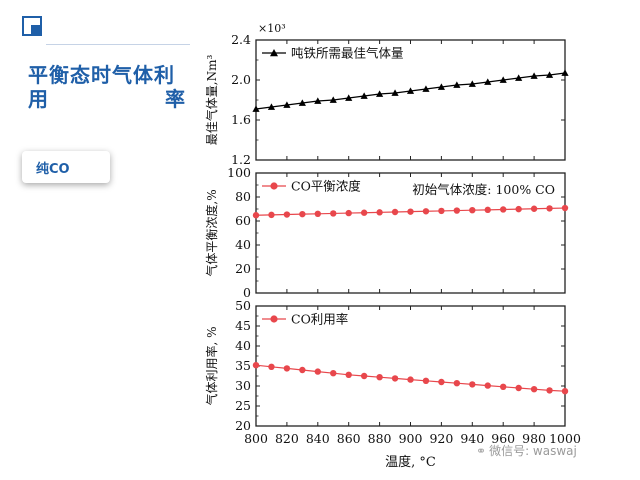  What do you see at coordinates (243, 220) in the screenshot?
I see `panel-2-ytick-label: 60` at bounding box center [243, 220].